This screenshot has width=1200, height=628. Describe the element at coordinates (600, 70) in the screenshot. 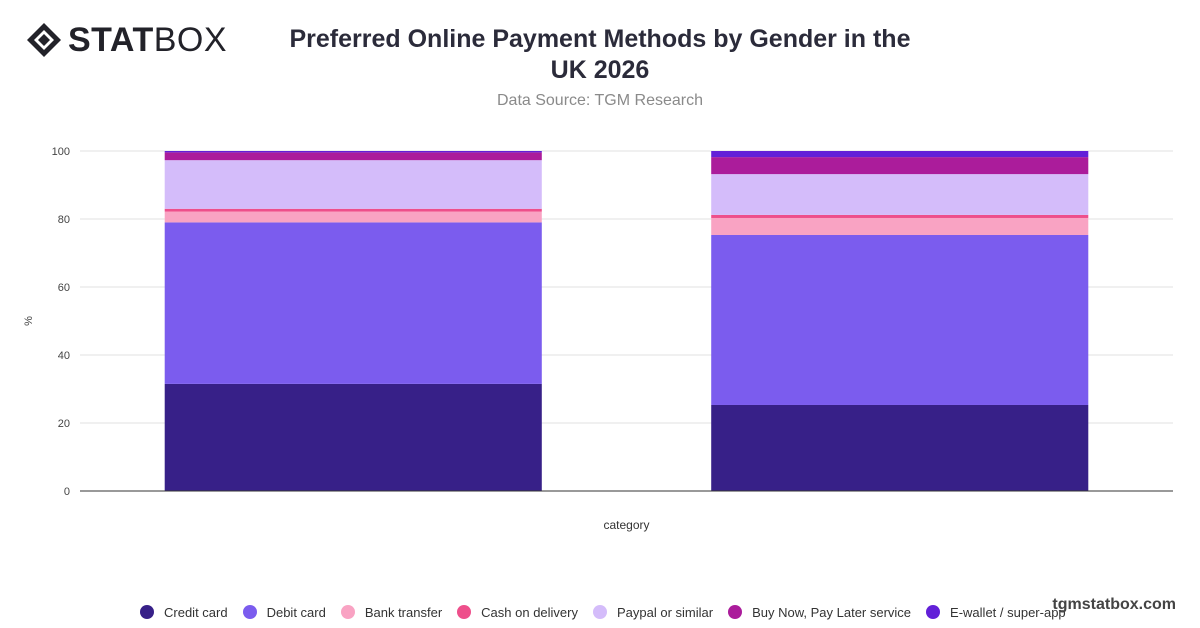

I see `chart-title-line-2: UK 2026` at that location.